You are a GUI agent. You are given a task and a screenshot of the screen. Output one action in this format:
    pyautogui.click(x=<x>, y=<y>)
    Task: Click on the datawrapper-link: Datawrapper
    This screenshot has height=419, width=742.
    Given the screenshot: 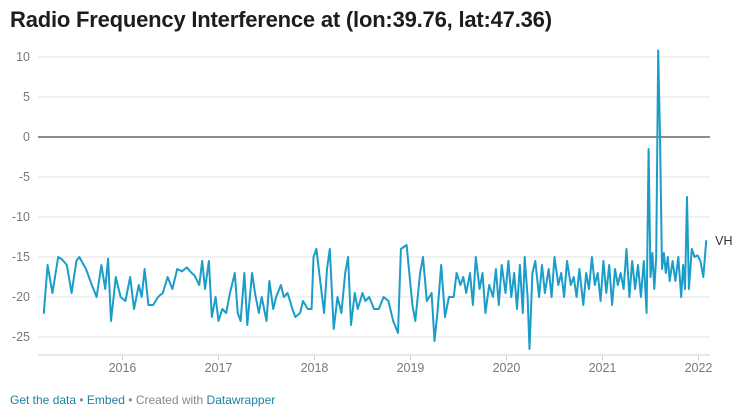 What is the action you would take?
    pyautogui.click(x=241, y=400)
    